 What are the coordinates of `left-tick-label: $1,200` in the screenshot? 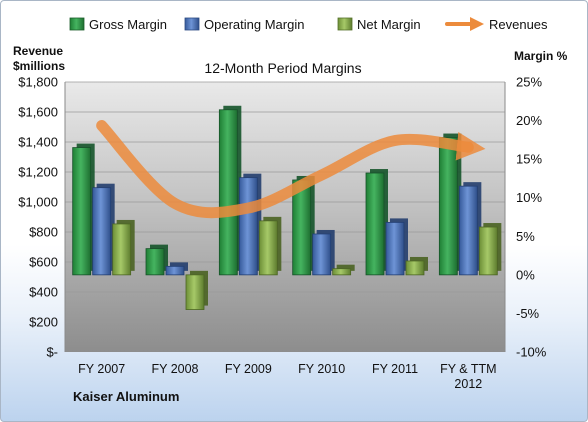 It's located at (38, 172).